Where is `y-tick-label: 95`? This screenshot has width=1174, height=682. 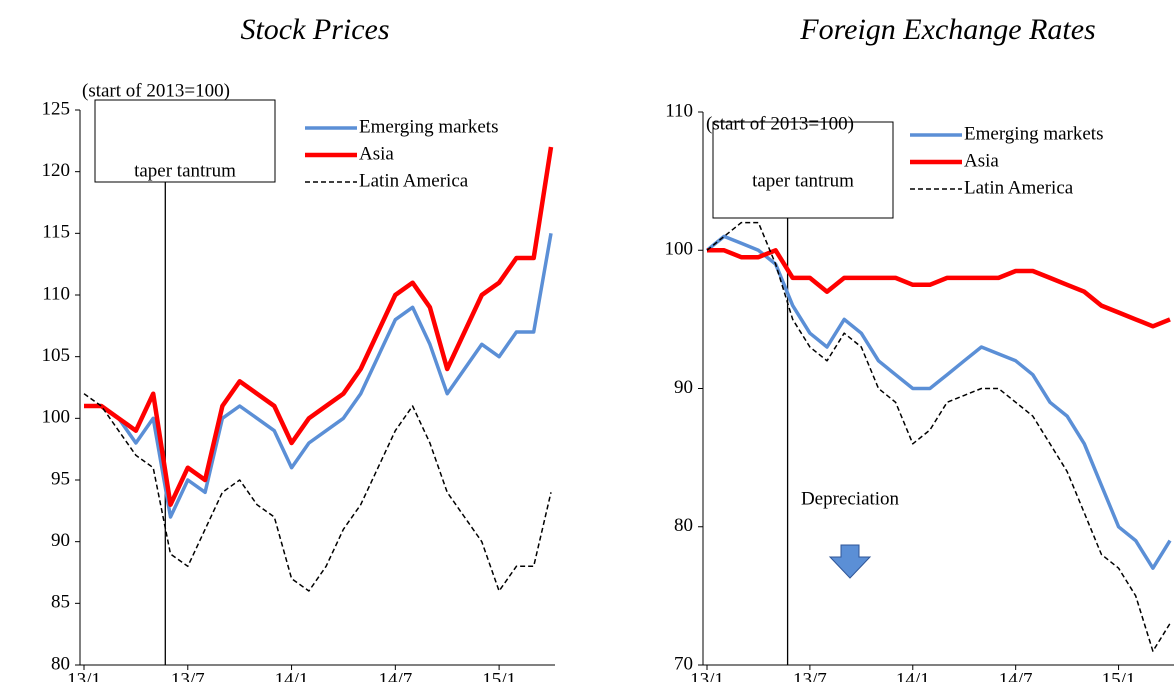 y-tick-label: 95 is located at coordinates (60, 478).